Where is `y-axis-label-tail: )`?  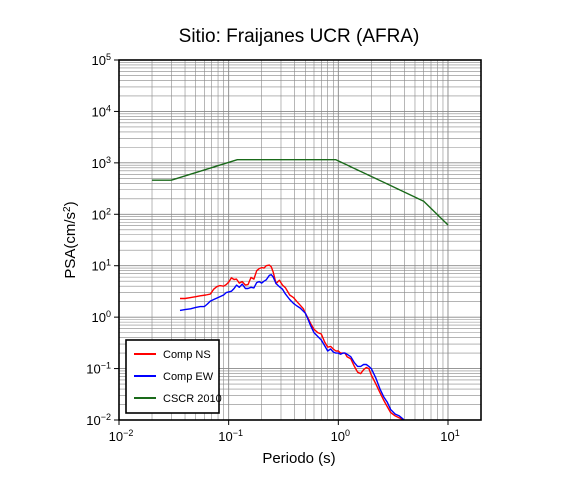
y-axis-label-tail: ) is located at coordinates (70, 203).